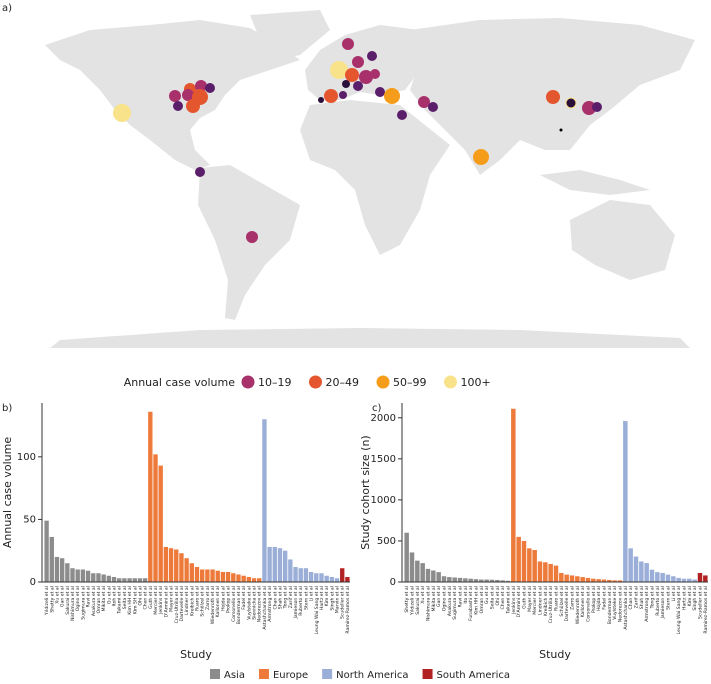  I want to click on x-tick-label: Siennicka et al, so click(255, 603).